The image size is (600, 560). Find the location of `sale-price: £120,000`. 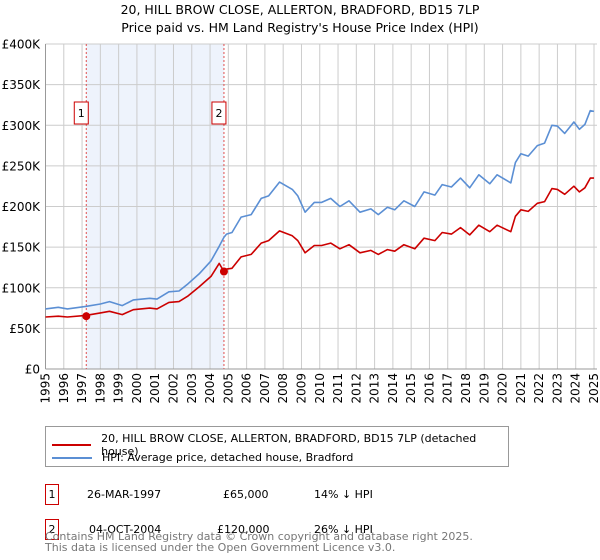

sale-price: £120,000 is located at coordinates (243, 529).